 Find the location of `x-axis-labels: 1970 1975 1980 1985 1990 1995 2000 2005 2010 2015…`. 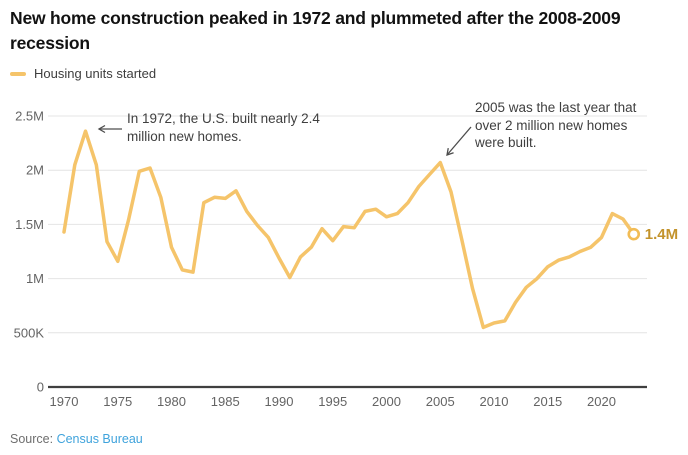

x-axis-labels: 1970 1975 1980 1985 1990 1995 2000 2005 2010 2015… is located at coordinates (333, 401).